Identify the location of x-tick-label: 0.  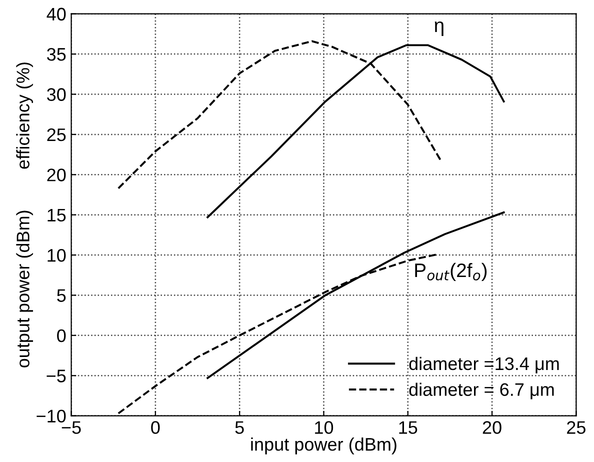
(155, 427).